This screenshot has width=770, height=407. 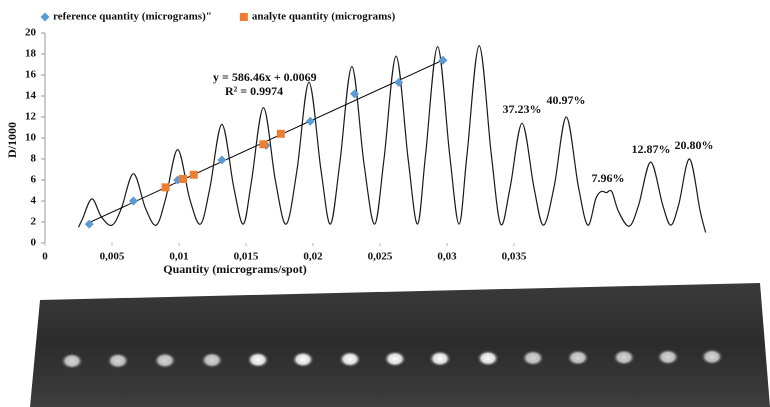 What do you see at coordinates (380, 257) in the screenshot?
I see `x-tick-label: 0,025` at bounding box center [380, 257].